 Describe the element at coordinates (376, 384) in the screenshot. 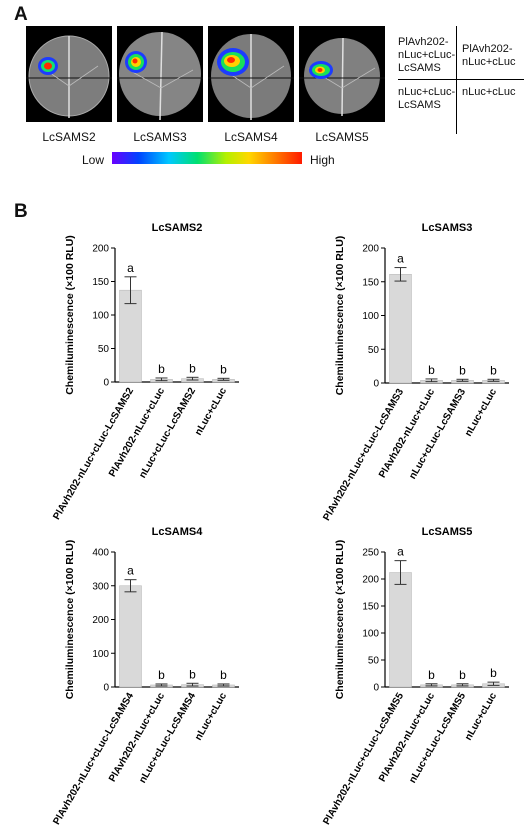

I see `chart2-ytick-label: 0` at that location.